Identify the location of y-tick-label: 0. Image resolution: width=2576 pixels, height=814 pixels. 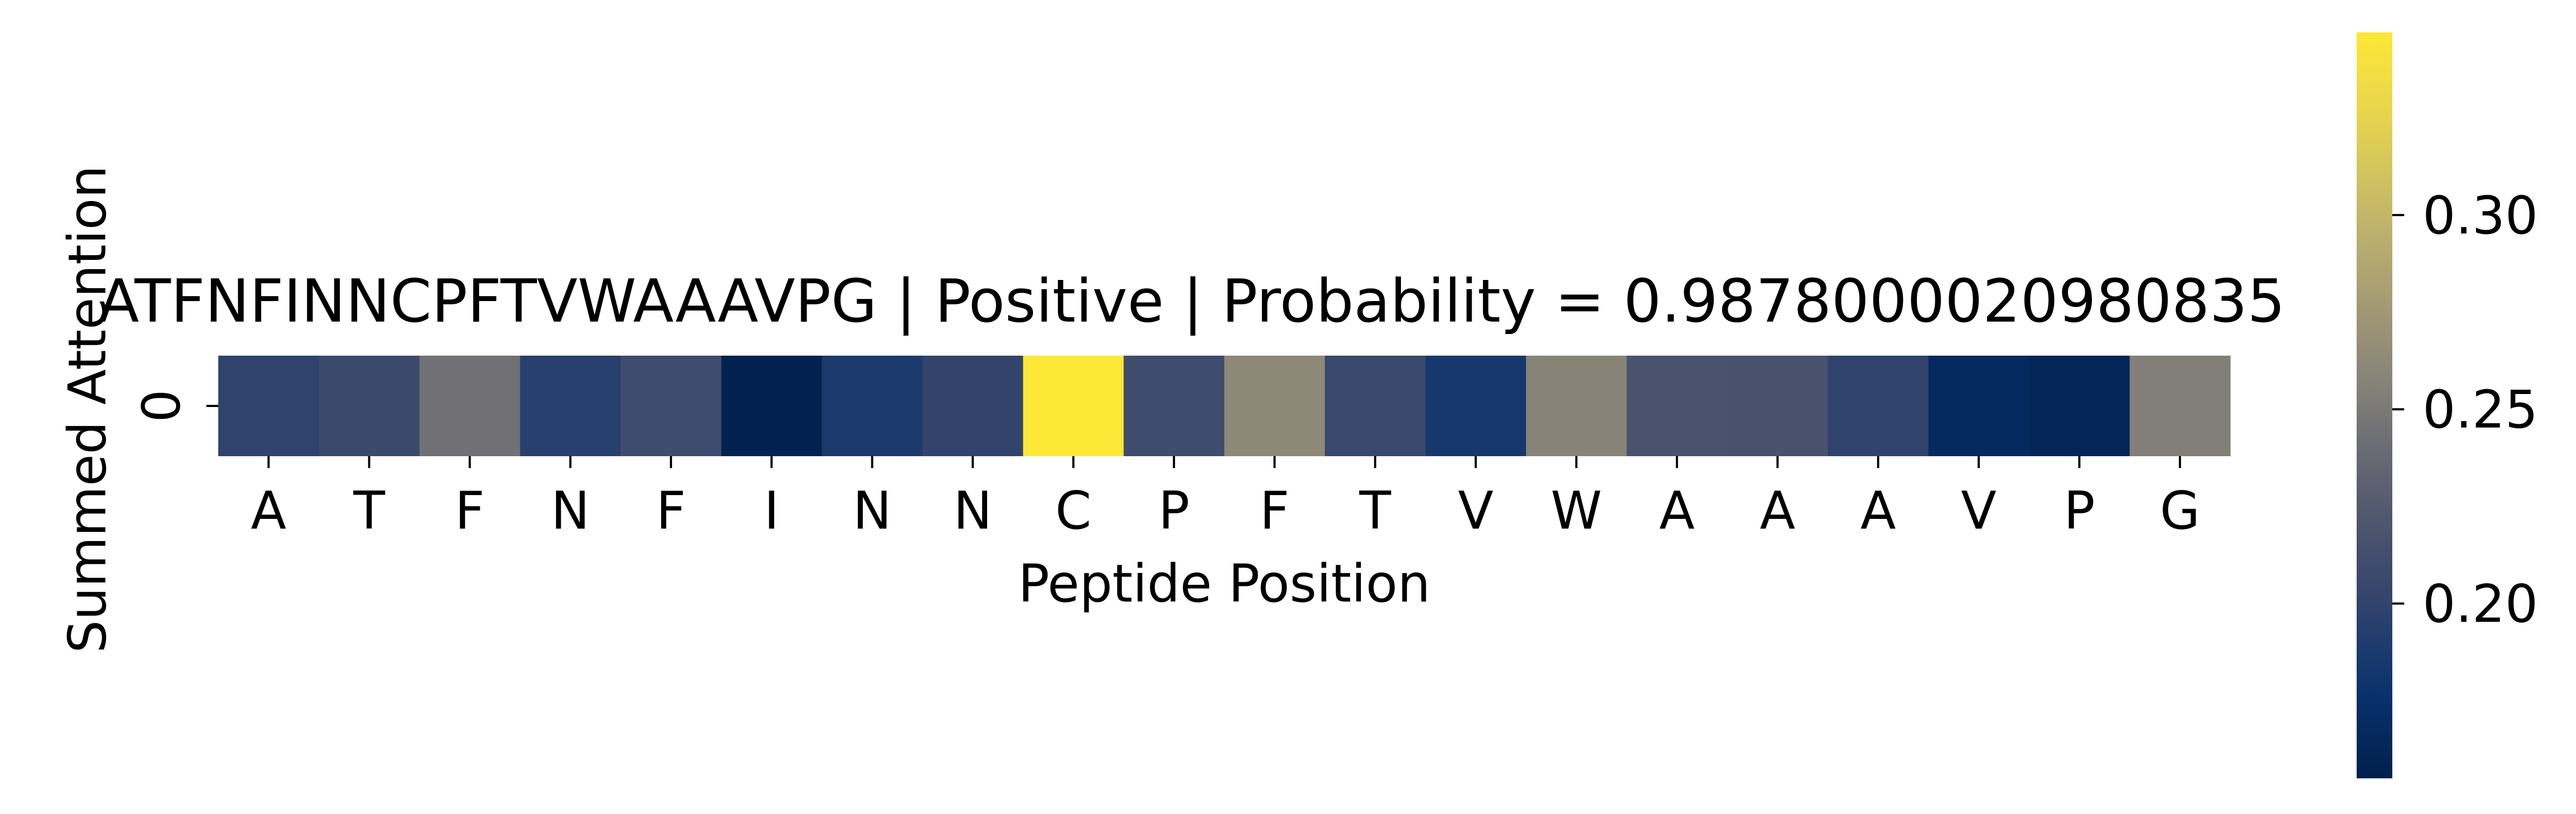
(161, 405).